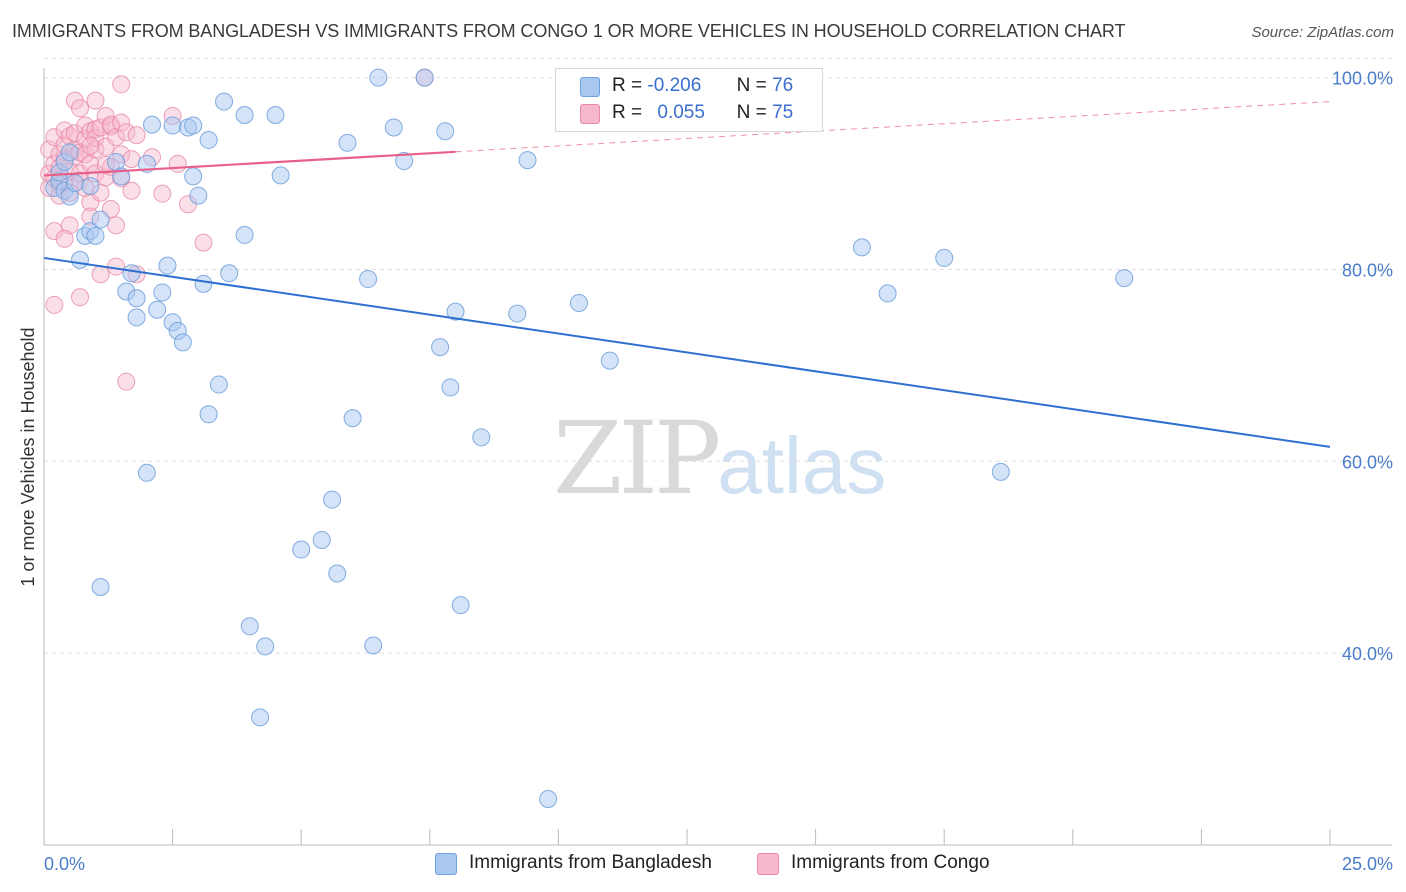  Describe the element at coordinates (783, 85) in the screenshot. I see `legend-n-value: 76` at that location.